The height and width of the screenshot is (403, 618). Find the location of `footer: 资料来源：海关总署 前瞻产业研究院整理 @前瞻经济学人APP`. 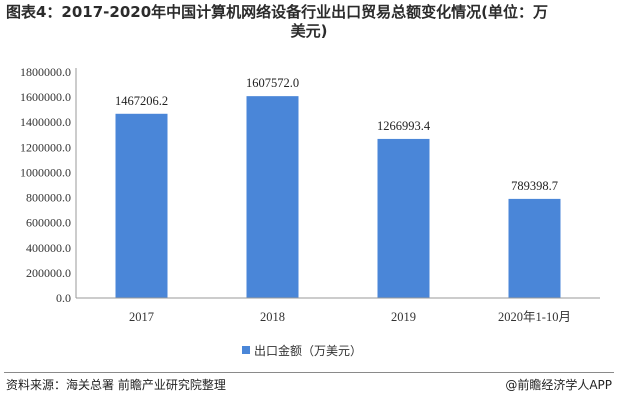

footer: 资料来源：海关总署 前瞻产业研究院整理 @前瞻经济学人APP is located at coordinates (309, 387).